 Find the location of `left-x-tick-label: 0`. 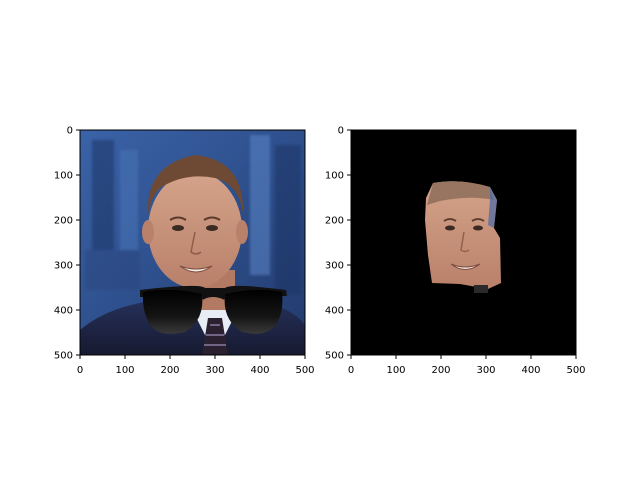

left-x-tick-label: 0 is located at coordinates (80, 370).